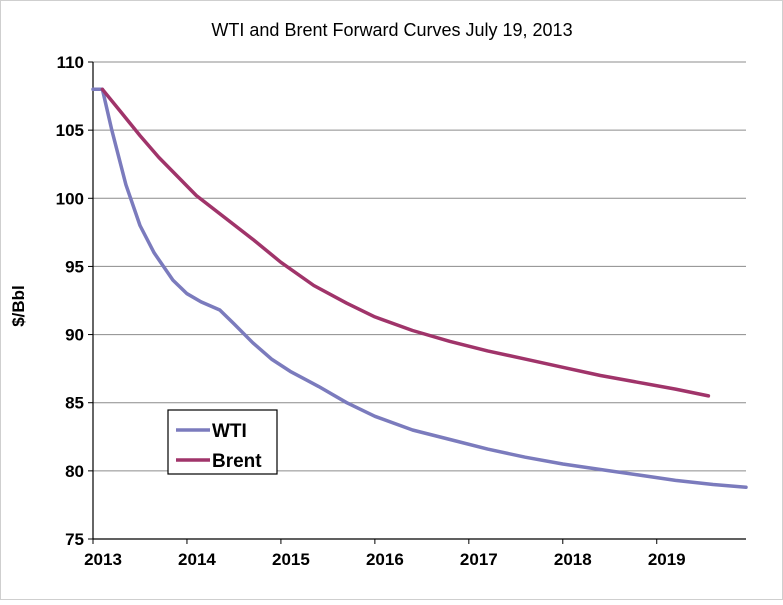 Image resolution: width=783 pixels, height=605 pixels. I want to click on x-tick-label: 2013, so click(103, 559).